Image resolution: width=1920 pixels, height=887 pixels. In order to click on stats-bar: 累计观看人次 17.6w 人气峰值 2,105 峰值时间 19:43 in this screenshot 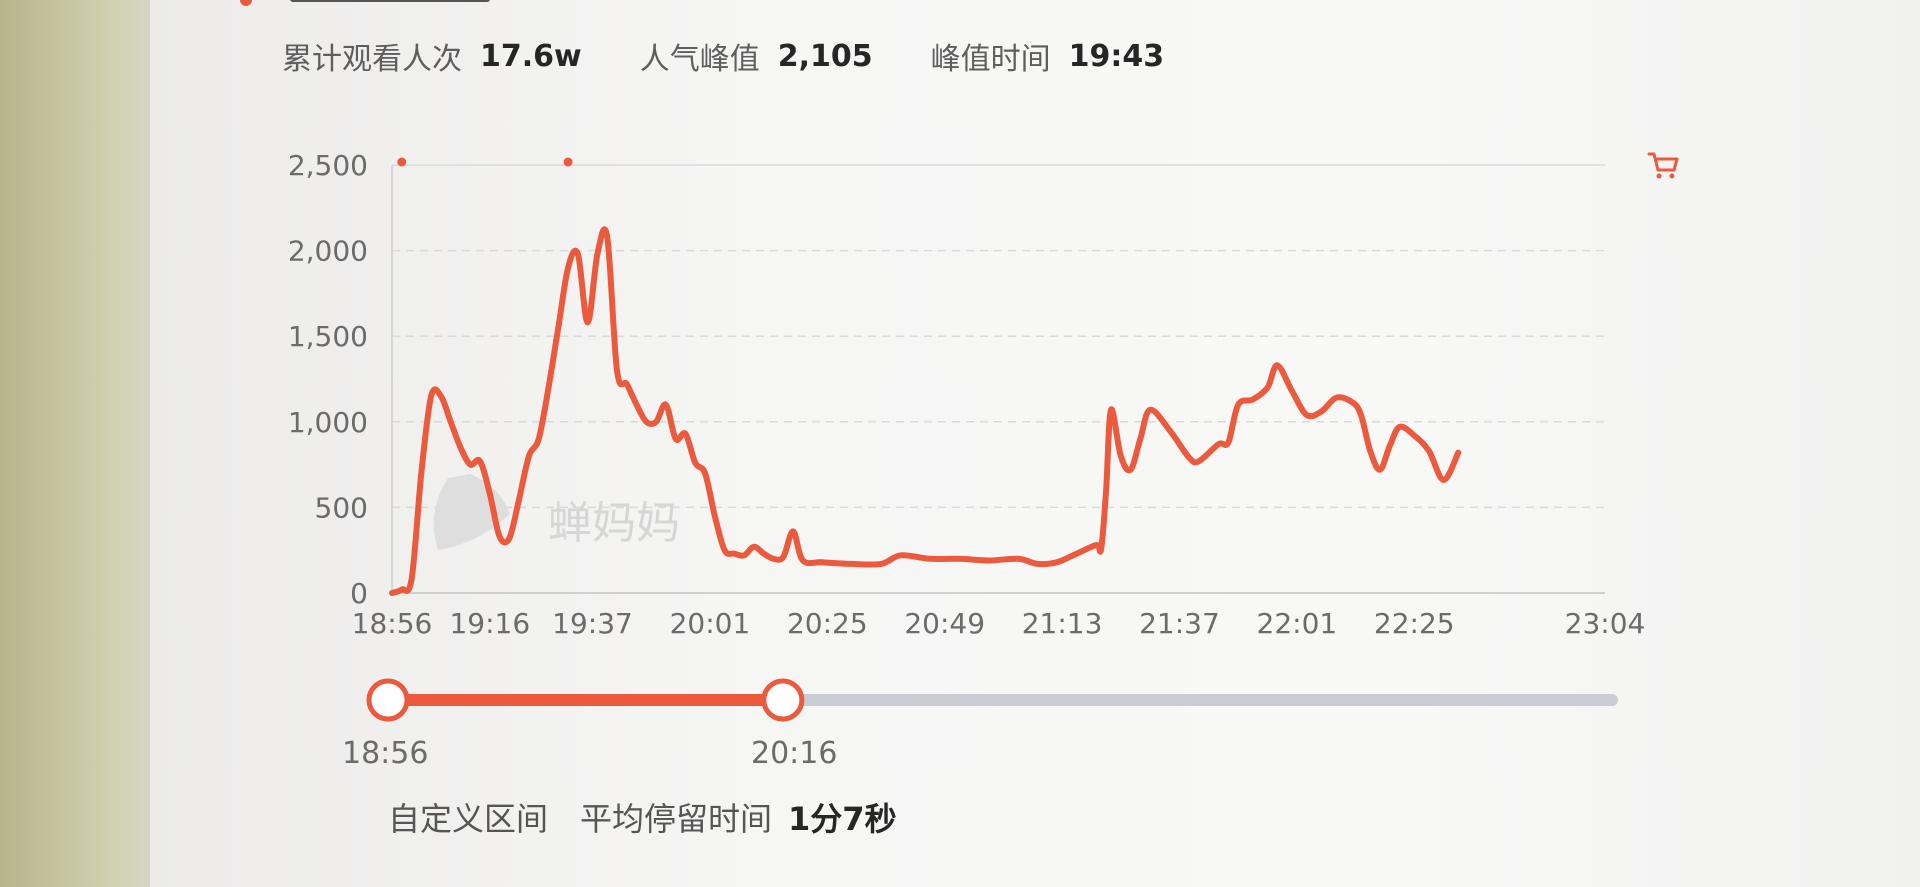, I will do `click(752, 56)`.